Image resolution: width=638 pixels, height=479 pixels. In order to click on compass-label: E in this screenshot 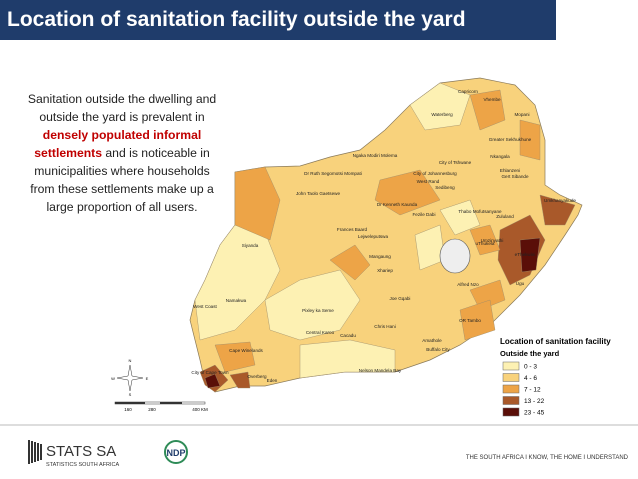, I will do `click(147, 378)`.